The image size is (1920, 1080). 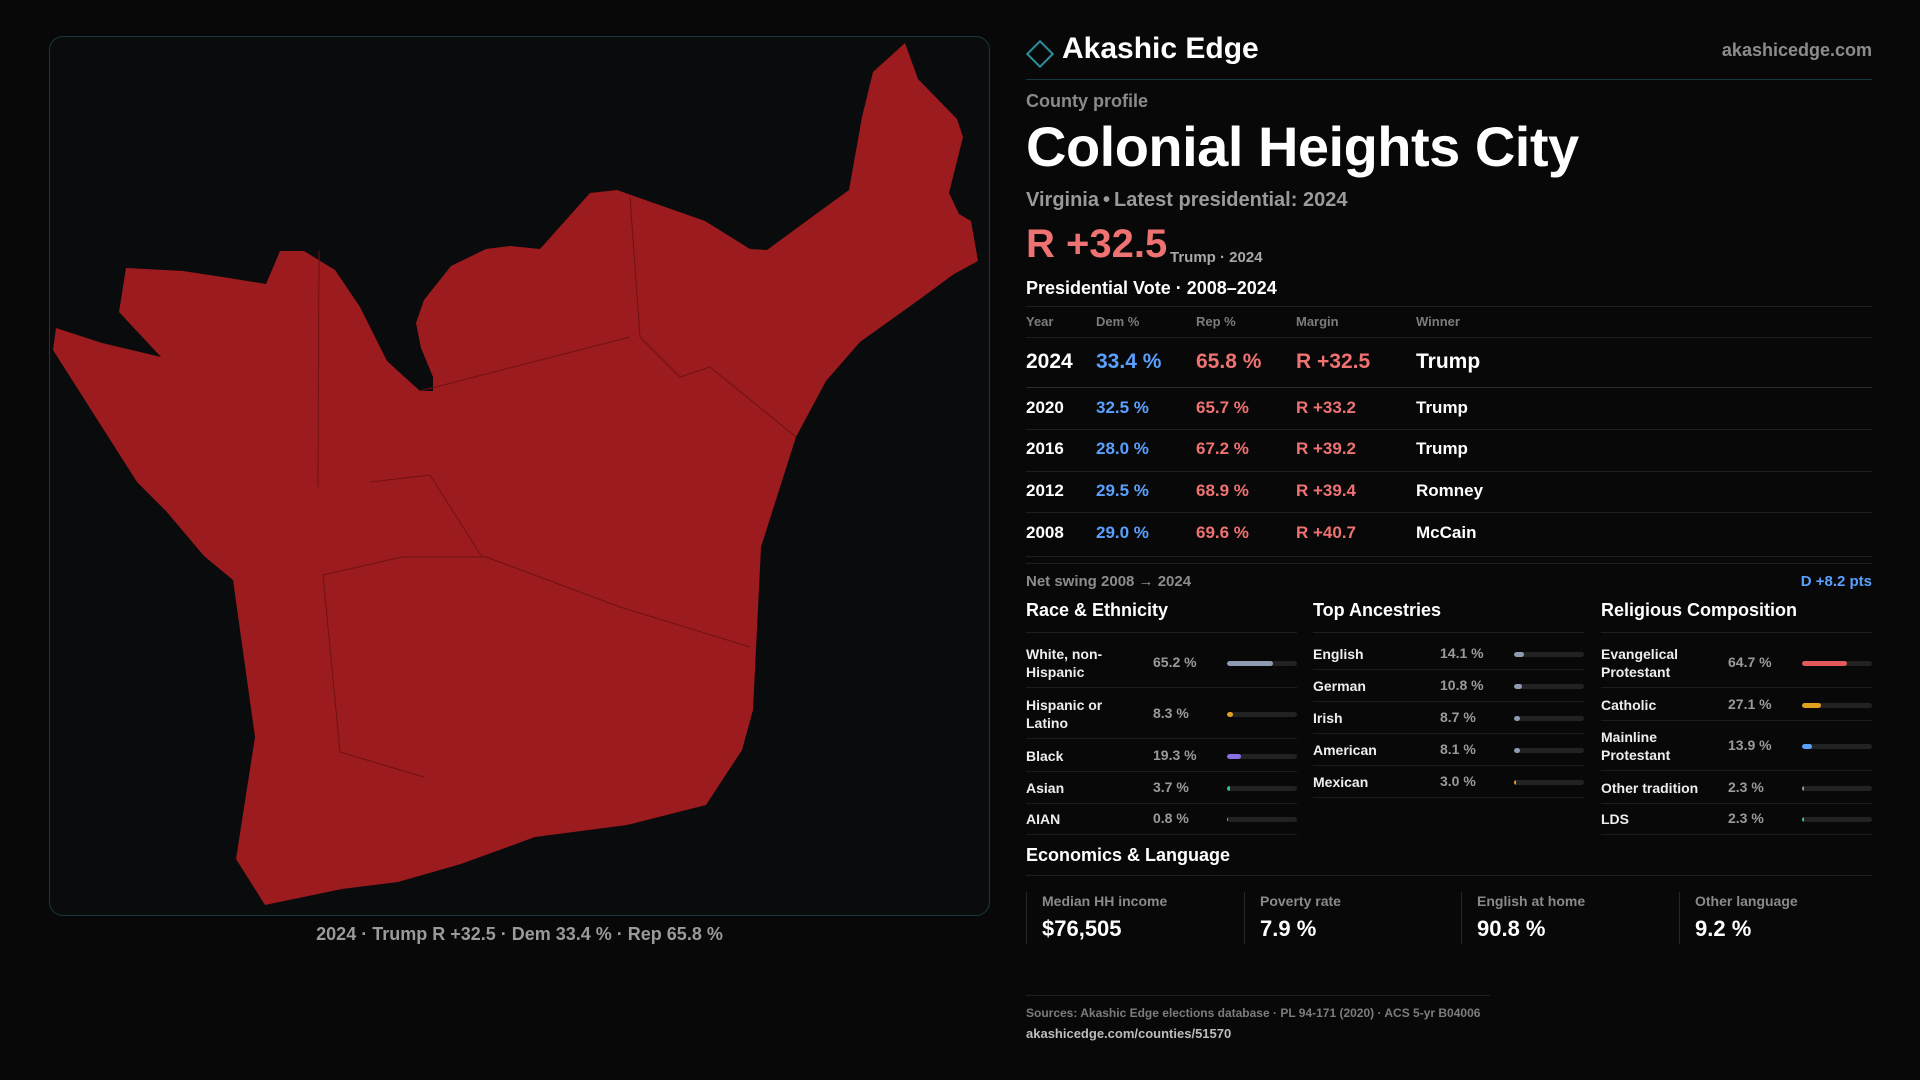 What do you see at coordinates (1171, 713) in the screenshot?
I see `item-value: 8.3 %` at bounding box center [1171, 713].